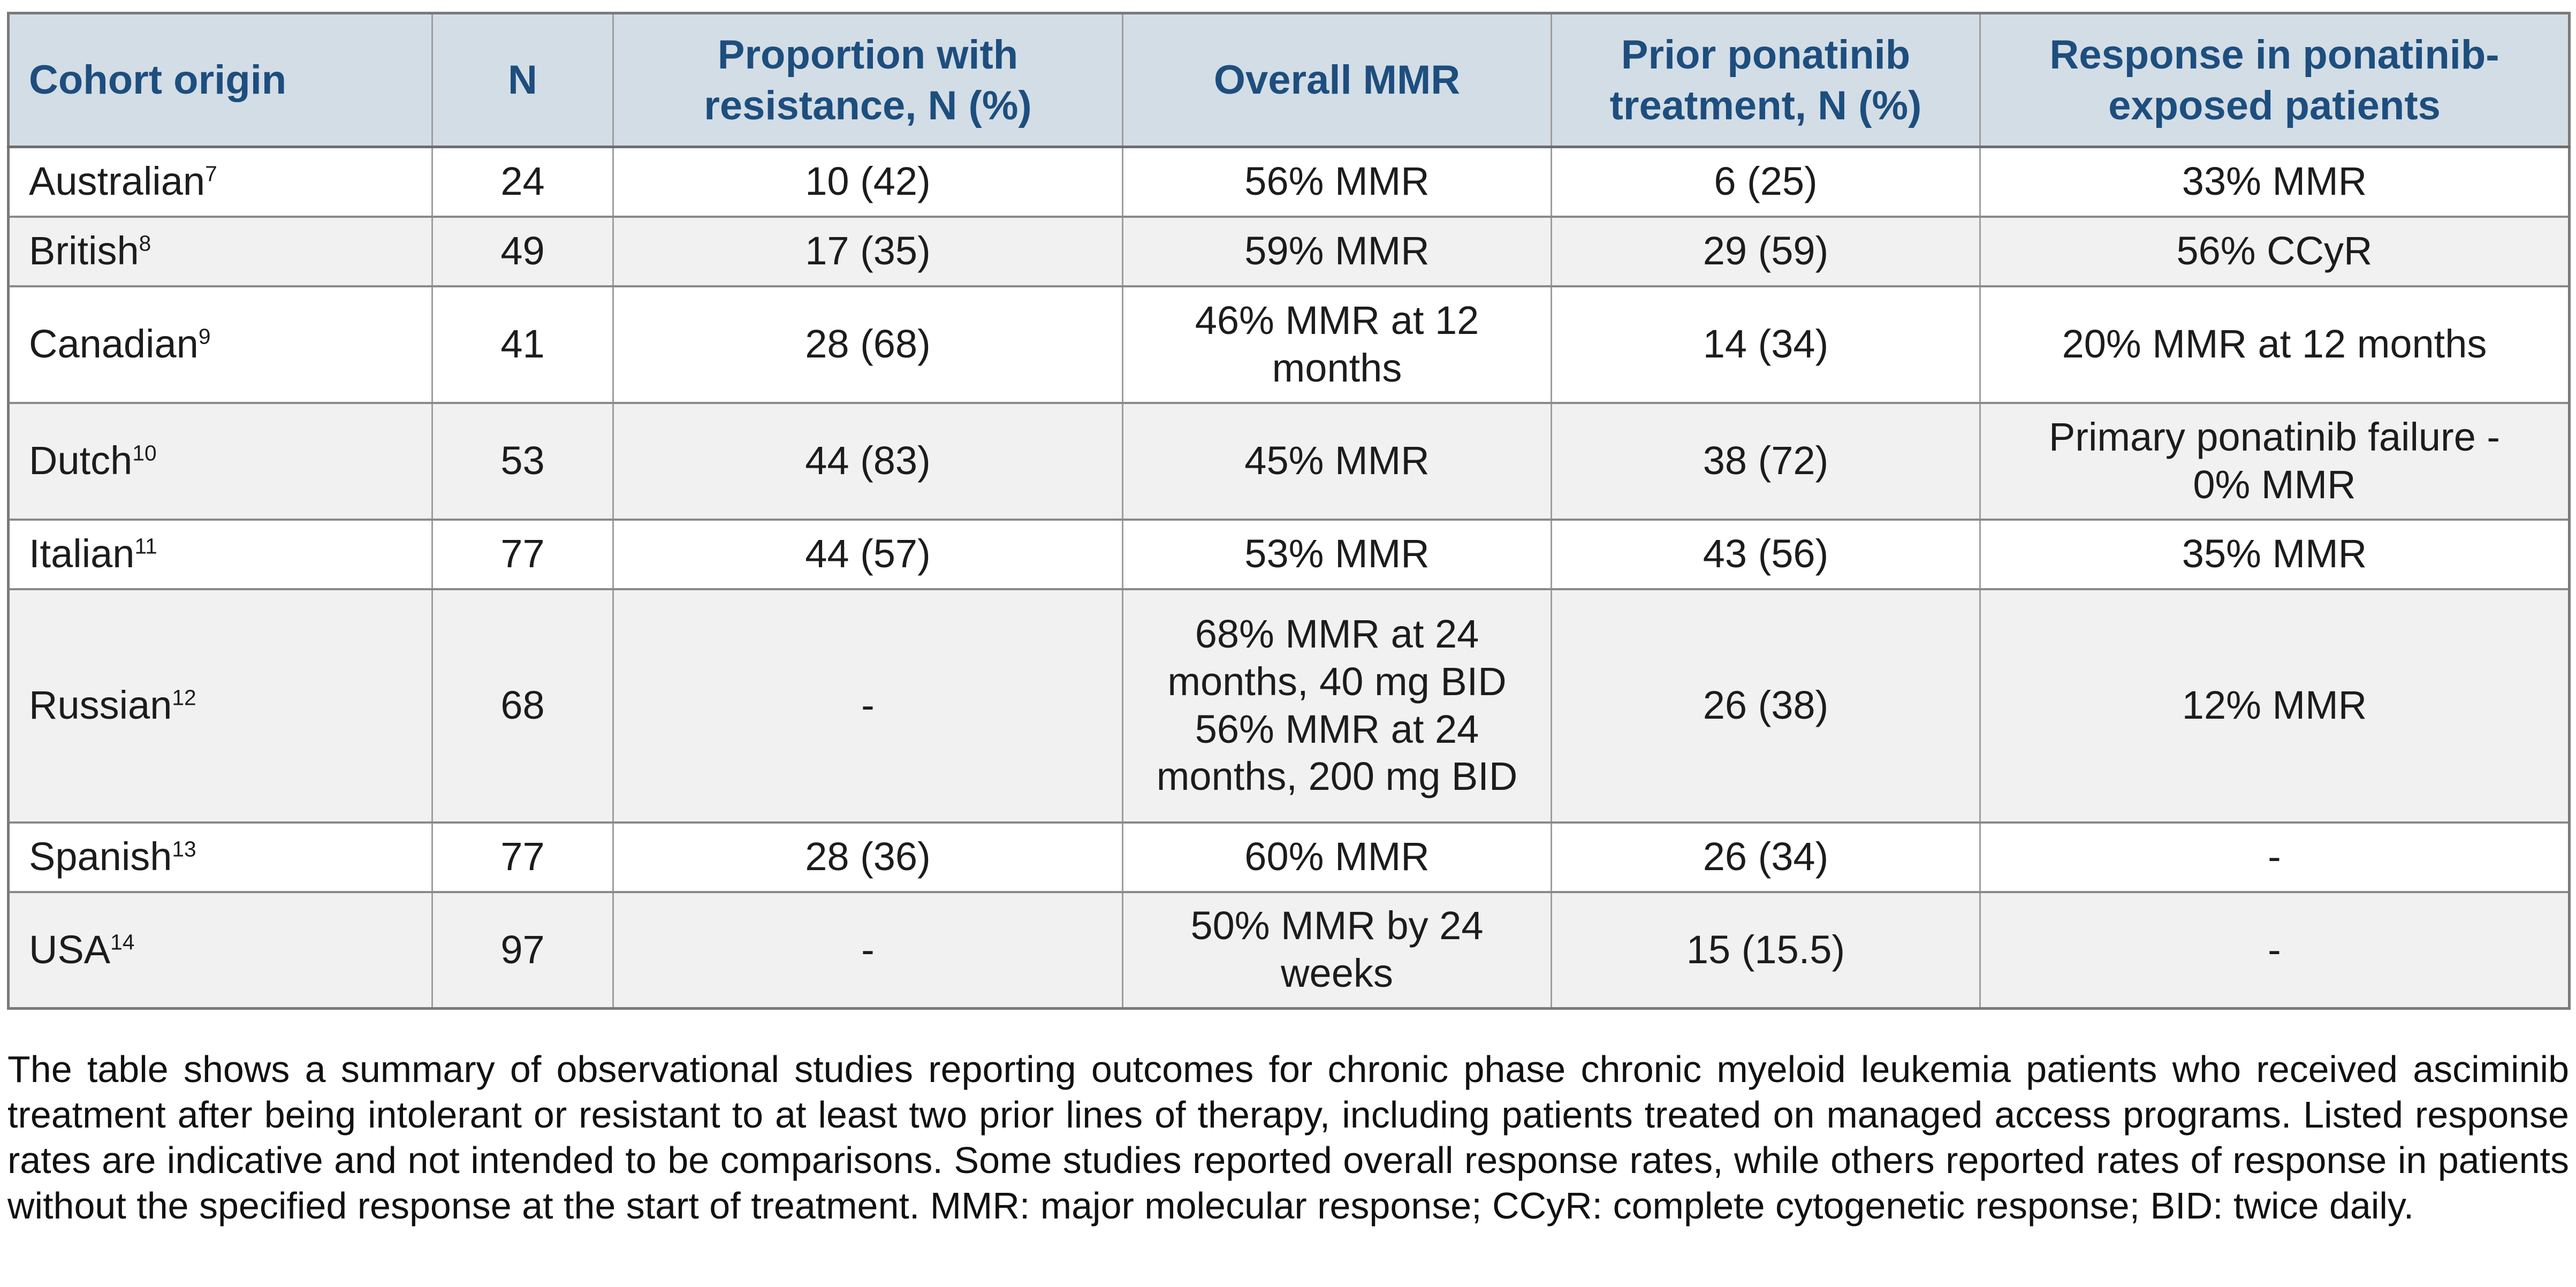  What do you see at coordinates (867, 80) in the screenshot?
I see `column-header-resistance: Proportion with resistance, N (%)` at bounding box center [867, 80].